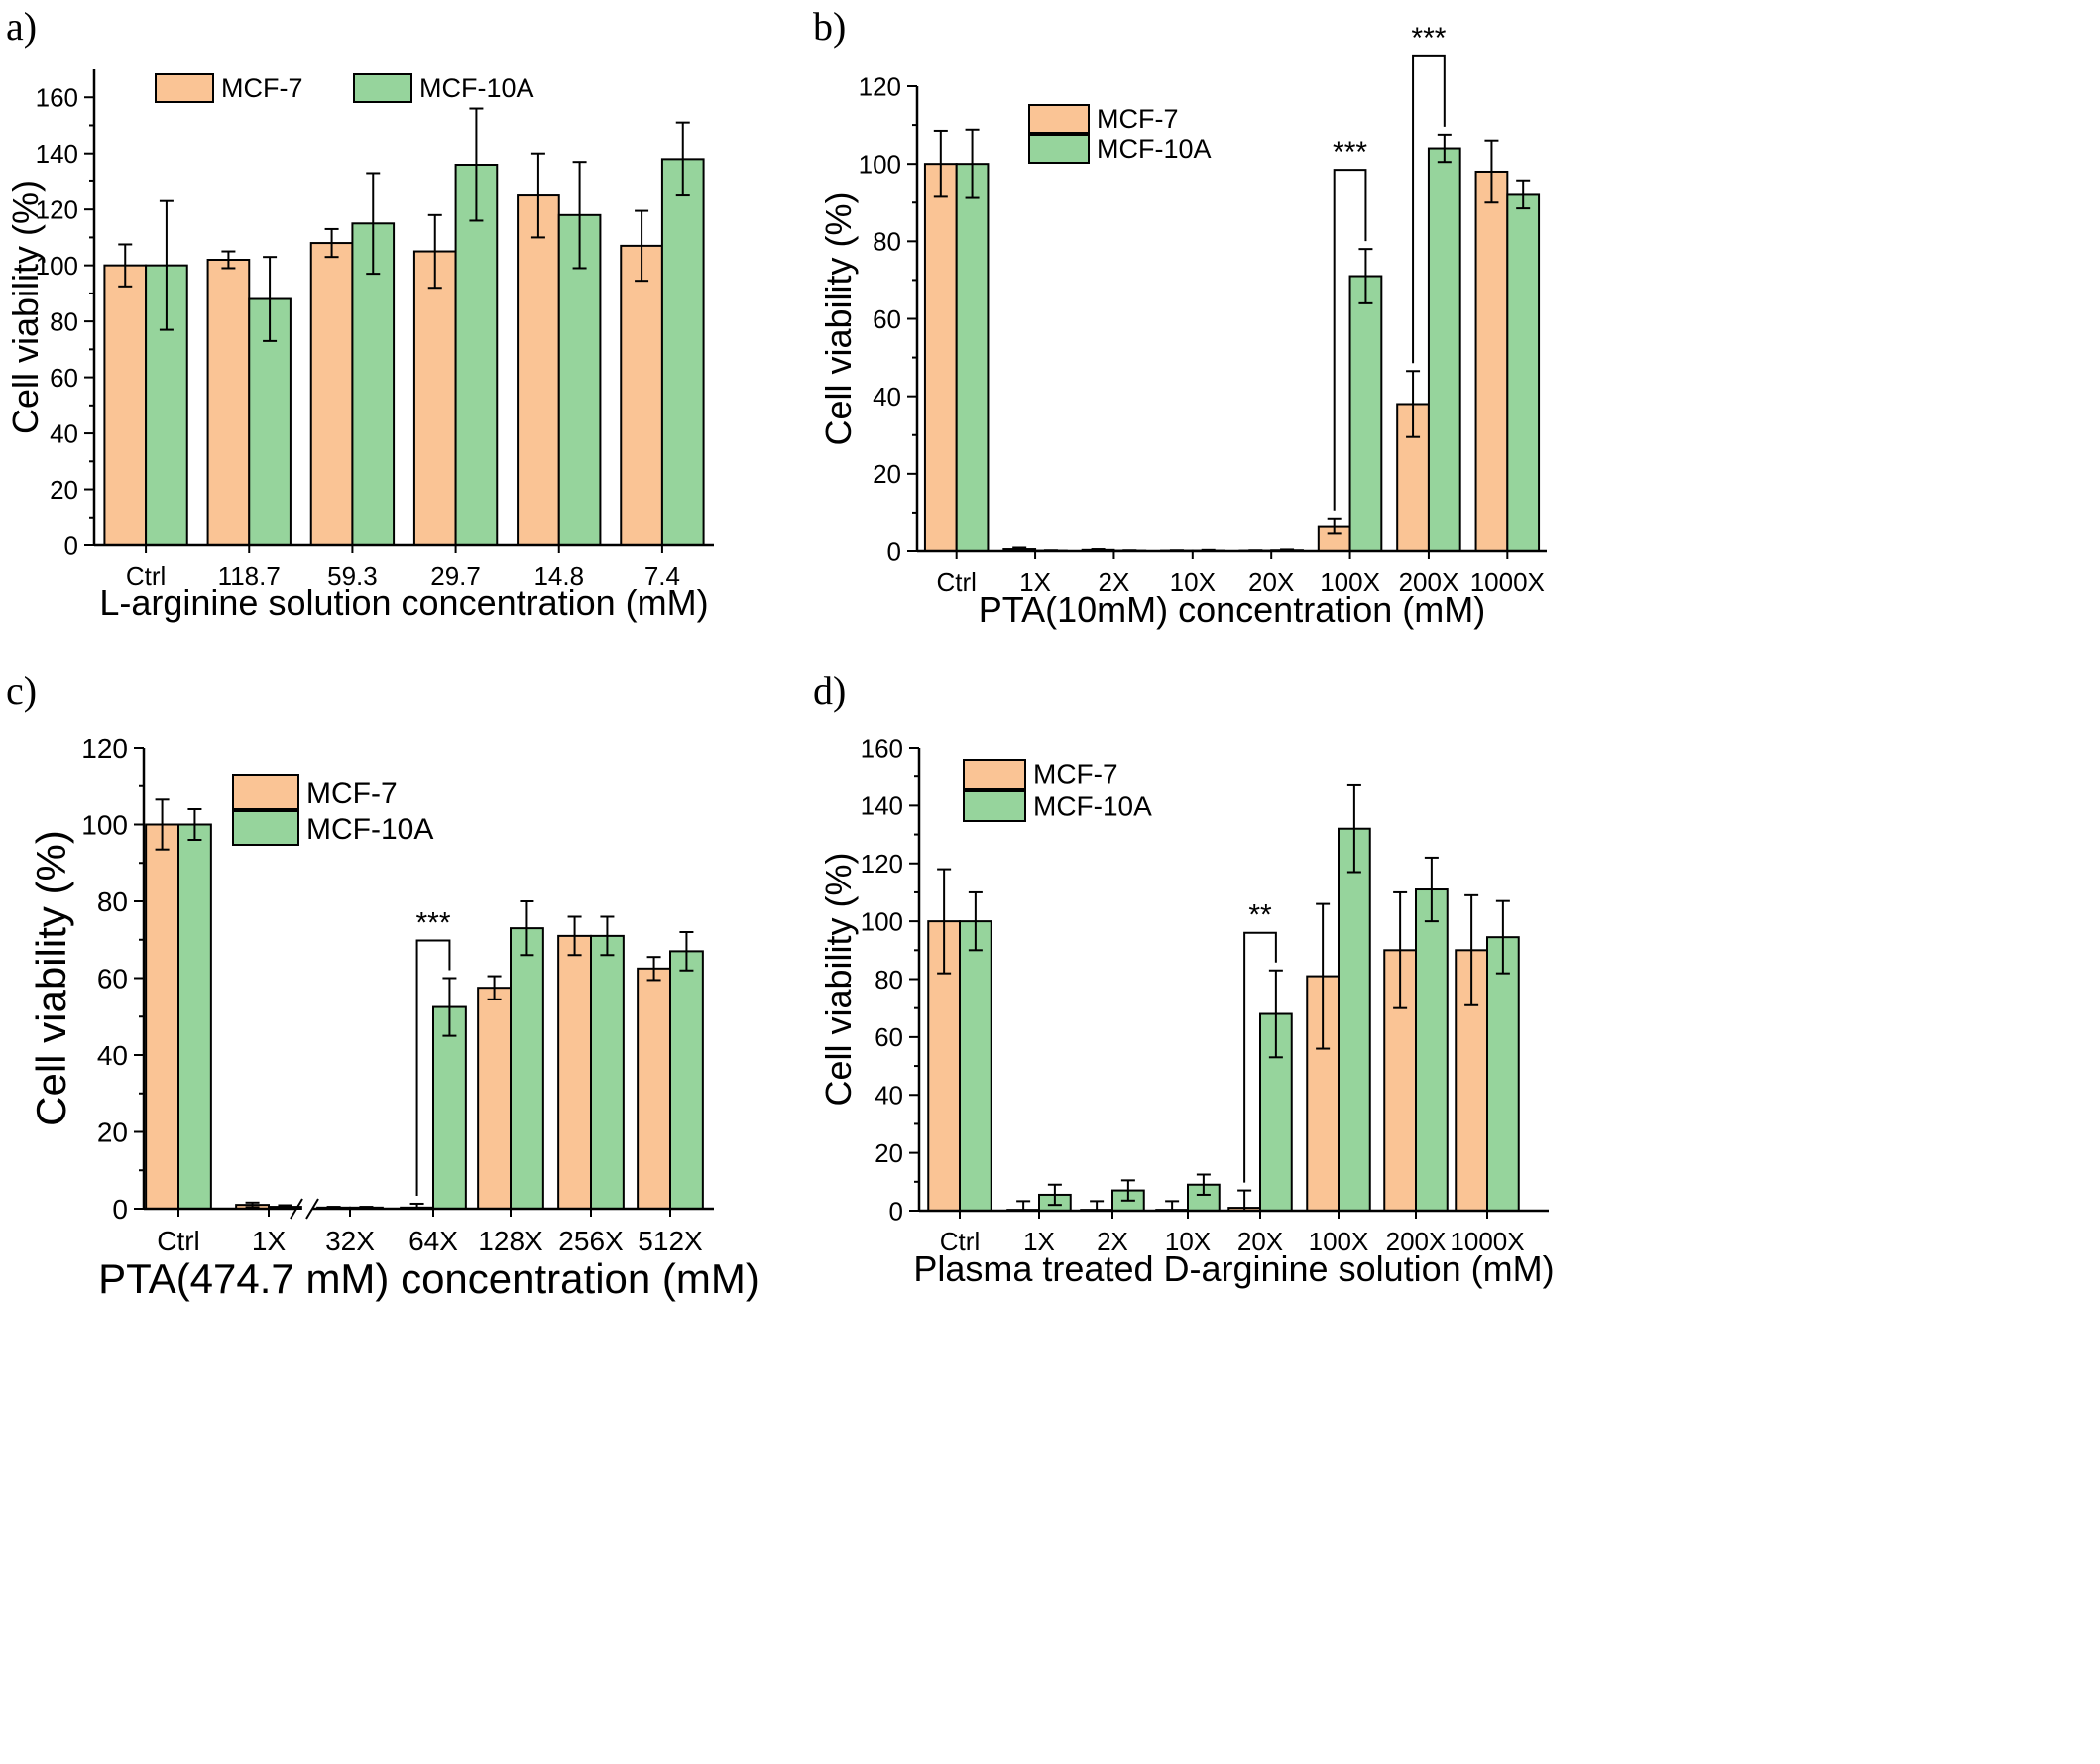 Image resolution: width=2100 pixels, height=1764 pixels. What do you see at coordinates (269, 1241) in the screenshot?
I see `x-tick-label: 1X` at bounding box center [269, 1241].